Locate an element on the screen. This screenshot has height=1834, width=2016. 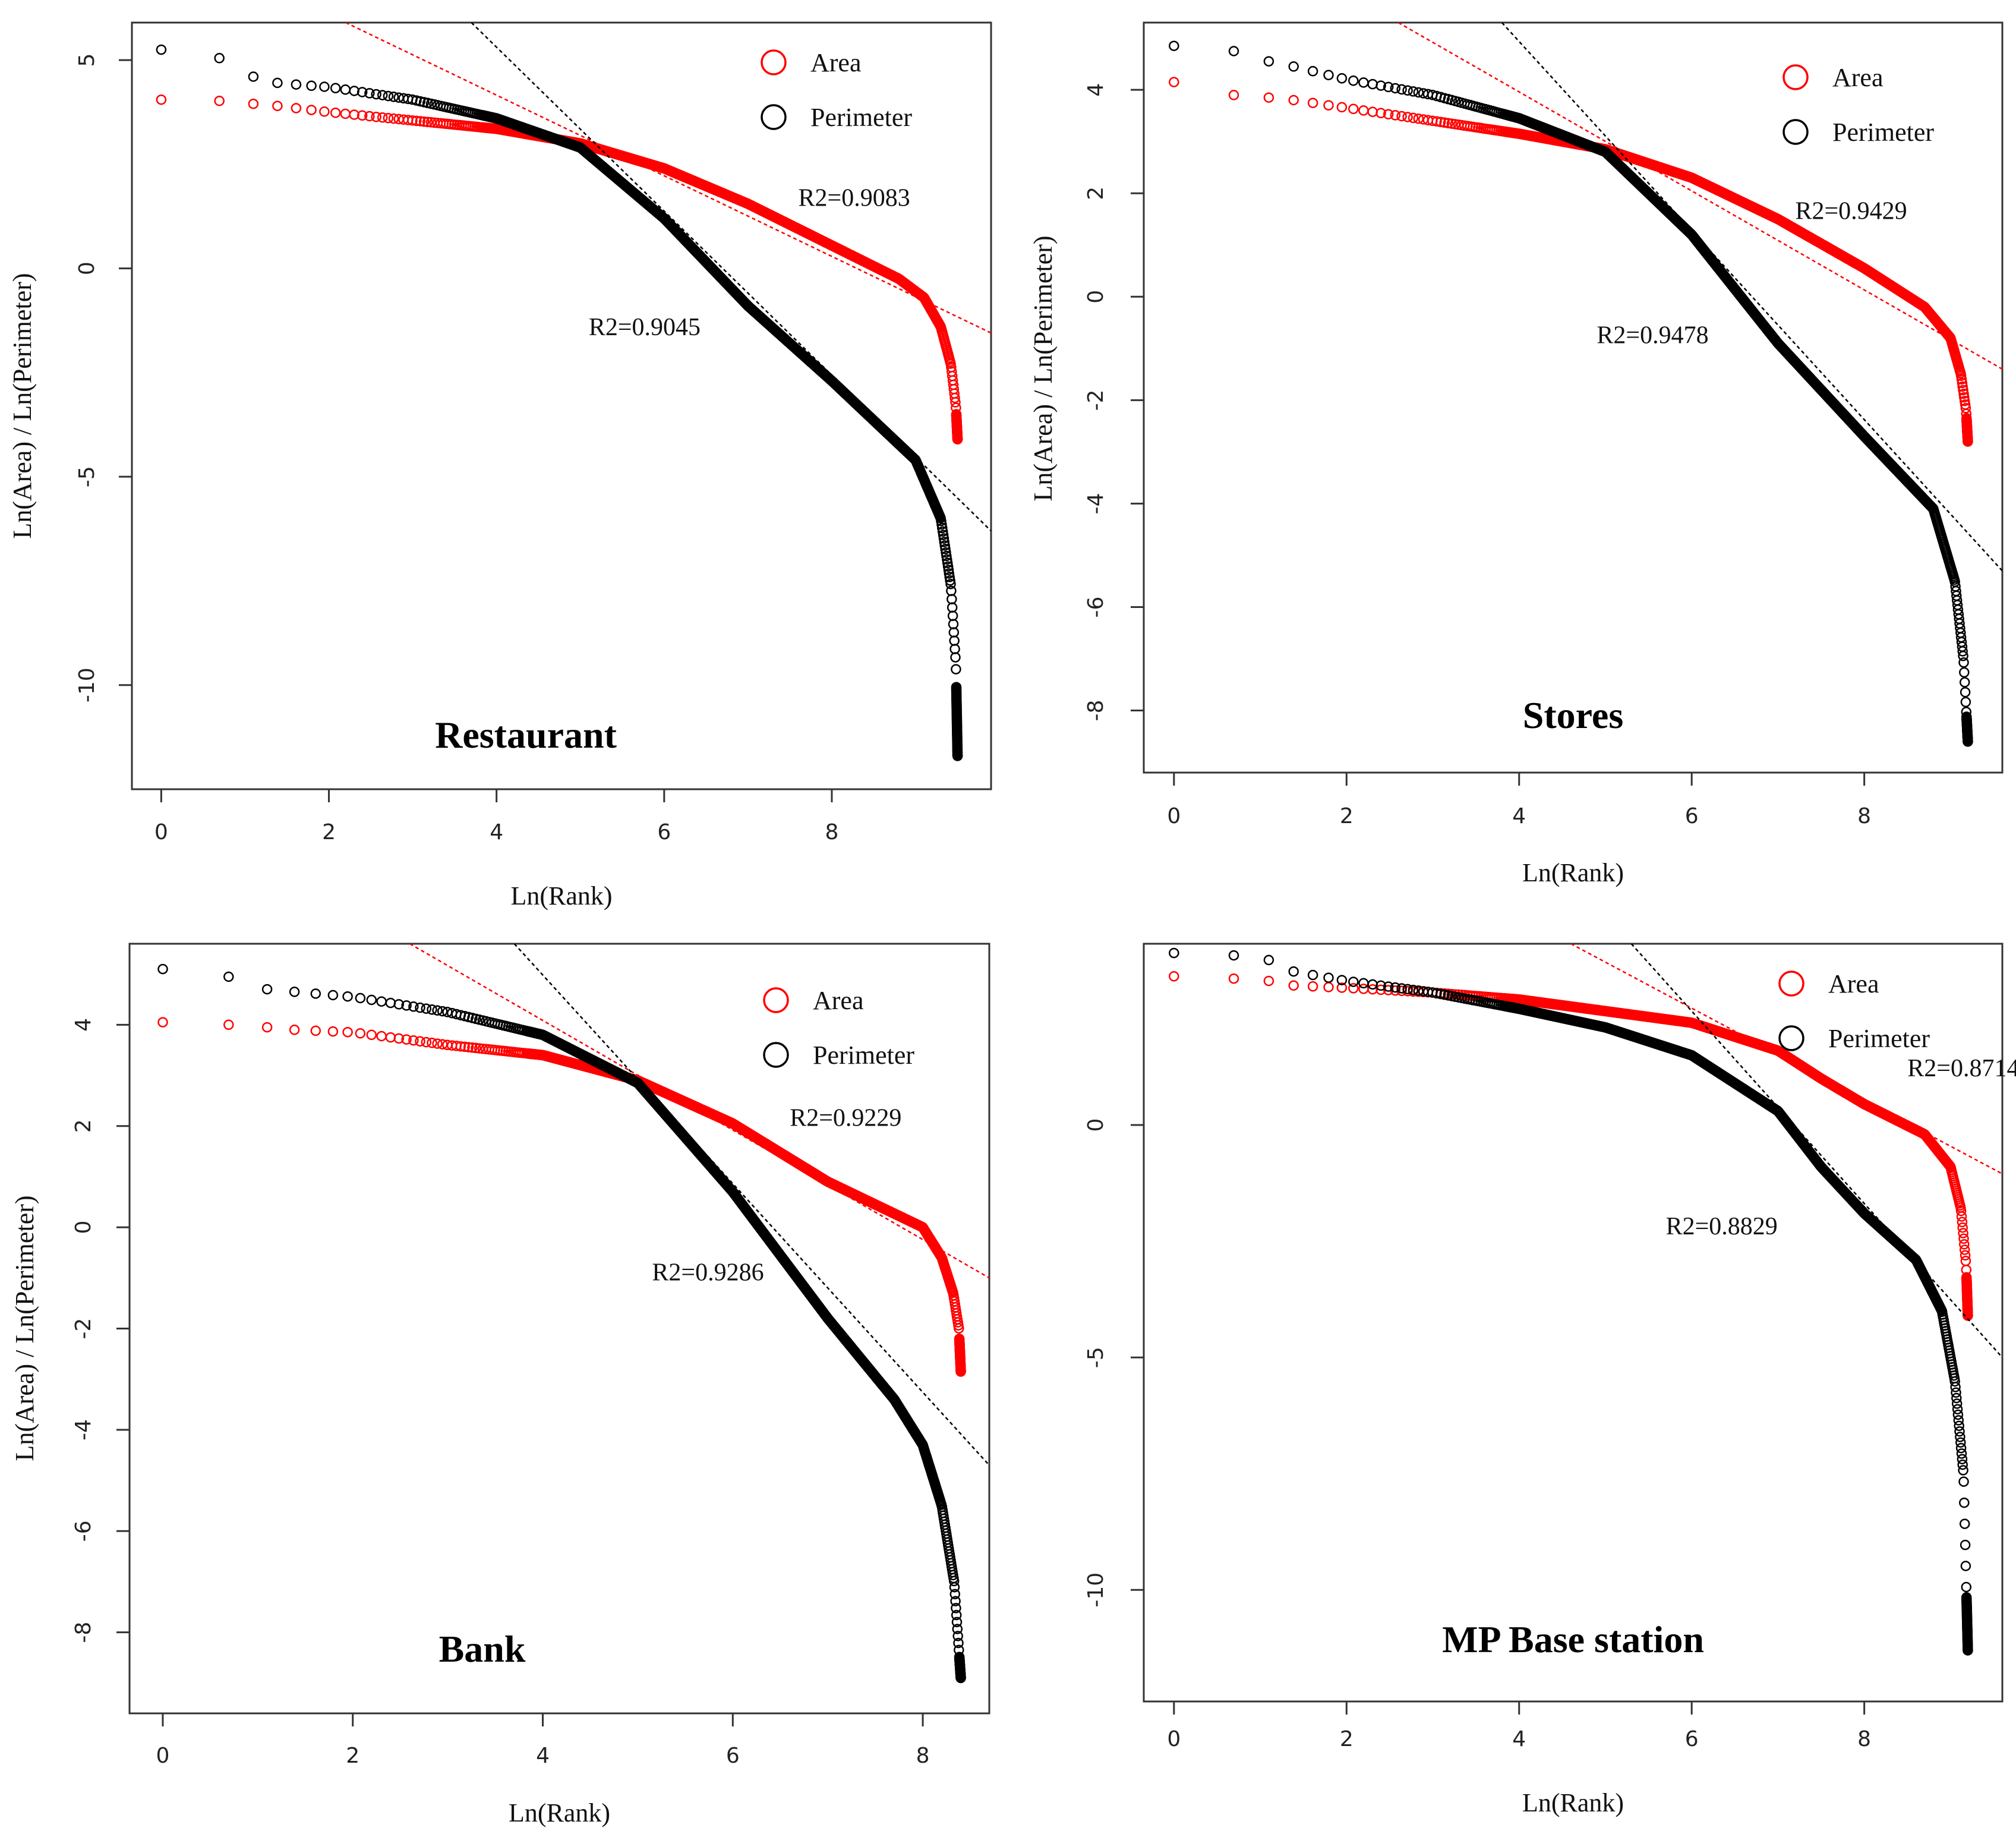
y-tick-label: 0 is located at coordinates (83, 1227).